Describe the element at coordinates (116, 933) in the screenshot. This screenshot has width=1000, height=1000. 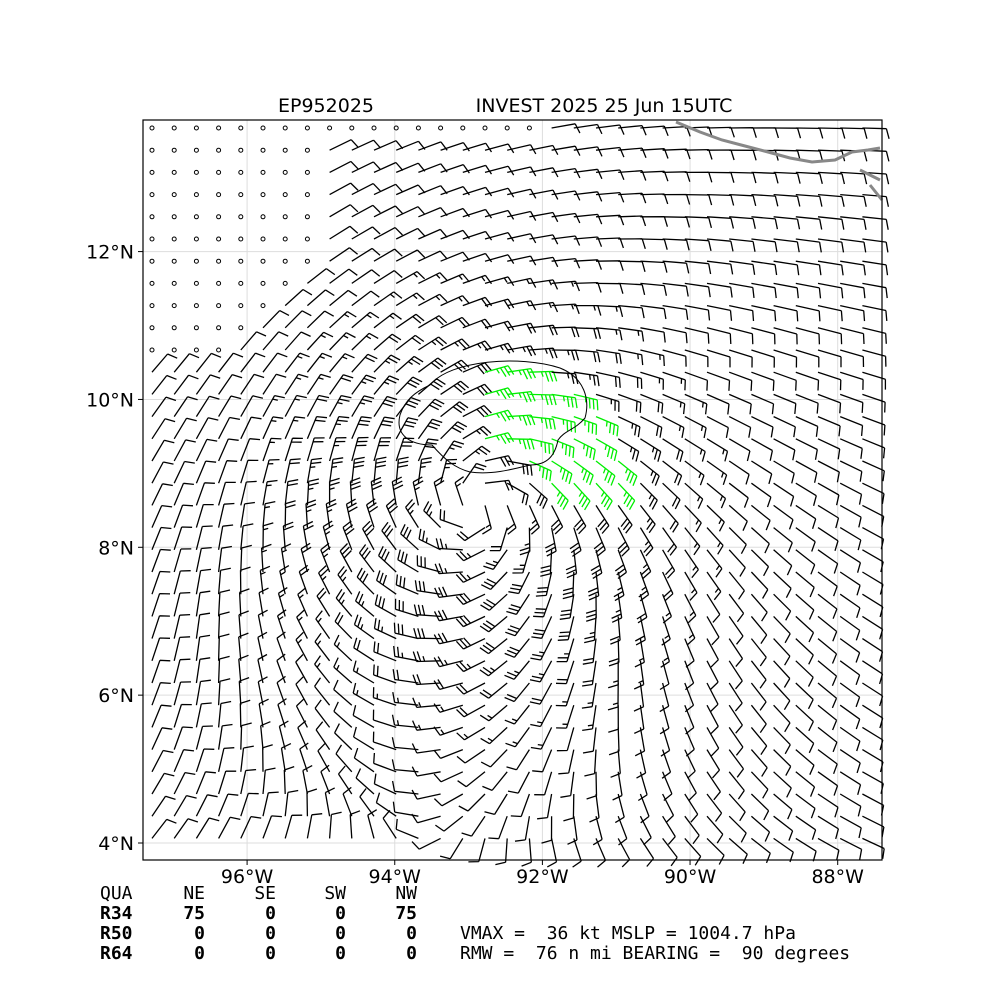
I see `row-label: R50` at that location.